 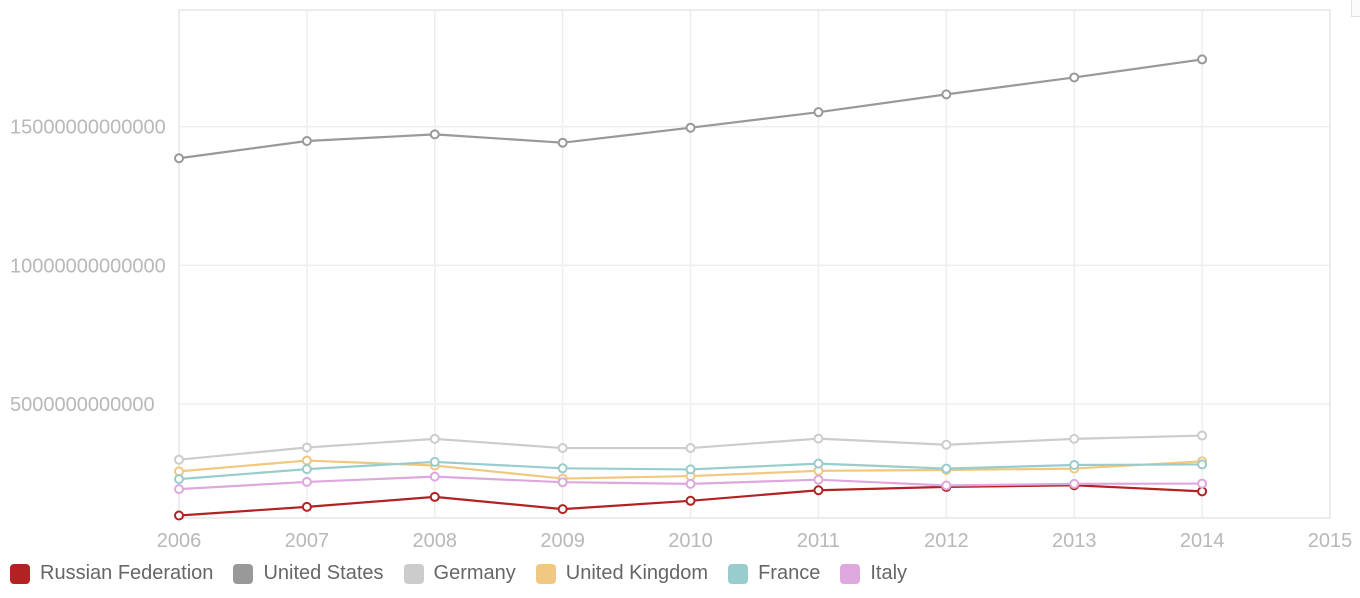 What do you see at coordinates (1330, 541) in the screenshot?
I see `x-tick-label: 2015` at bounding box center [1330, 541].